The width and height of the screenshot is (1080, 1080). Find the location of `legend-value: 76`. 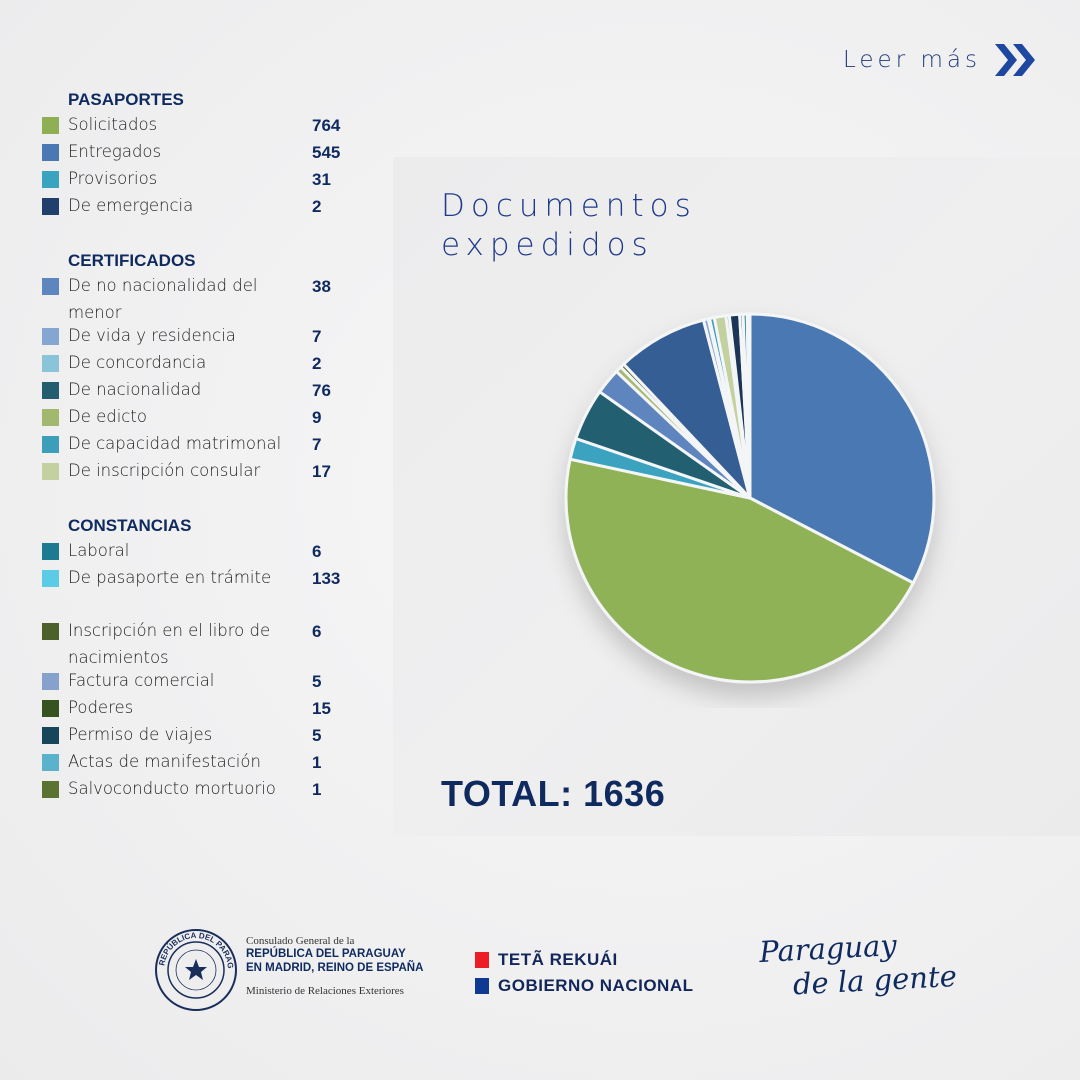

legend-value: 76 is located at coordinates (321, 390).